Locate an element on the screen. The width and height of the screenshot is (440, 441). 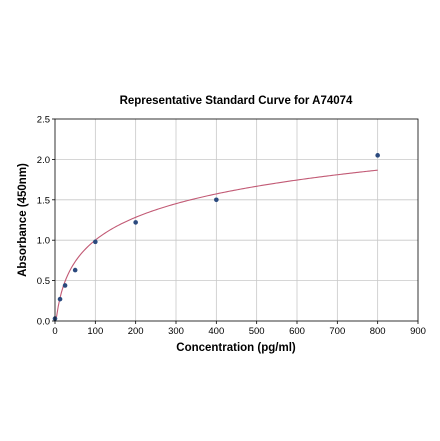
y-tick-label: 2.0 is located at coordinates (43, 160).